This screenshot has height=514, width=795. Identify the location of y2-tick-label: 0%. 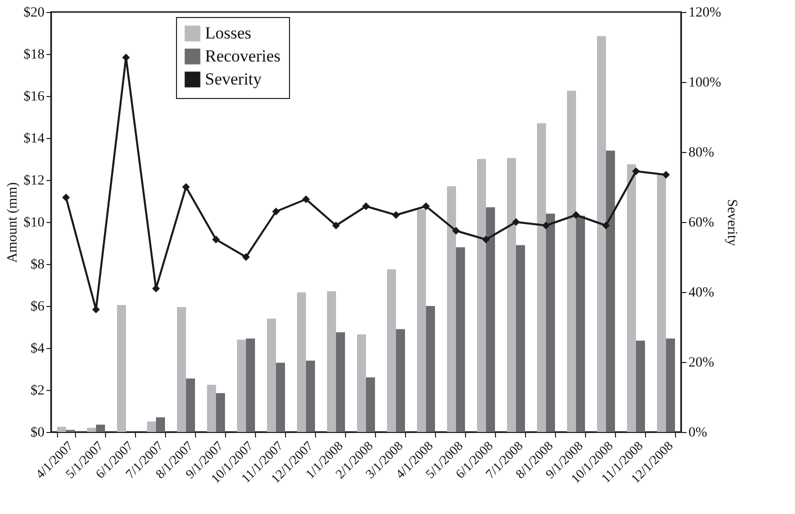
(698, 433).